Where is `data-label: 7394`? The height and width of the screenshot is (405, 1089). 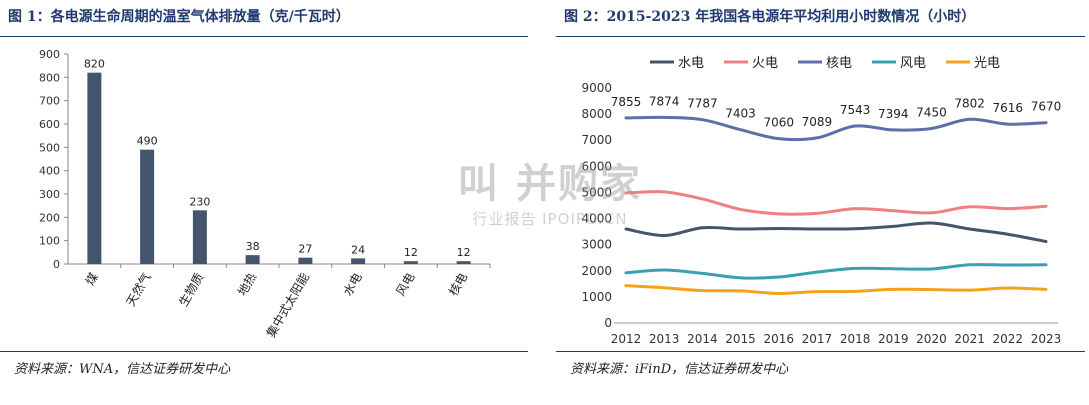
data-label: 7394 is located at coordinates (893, 114).